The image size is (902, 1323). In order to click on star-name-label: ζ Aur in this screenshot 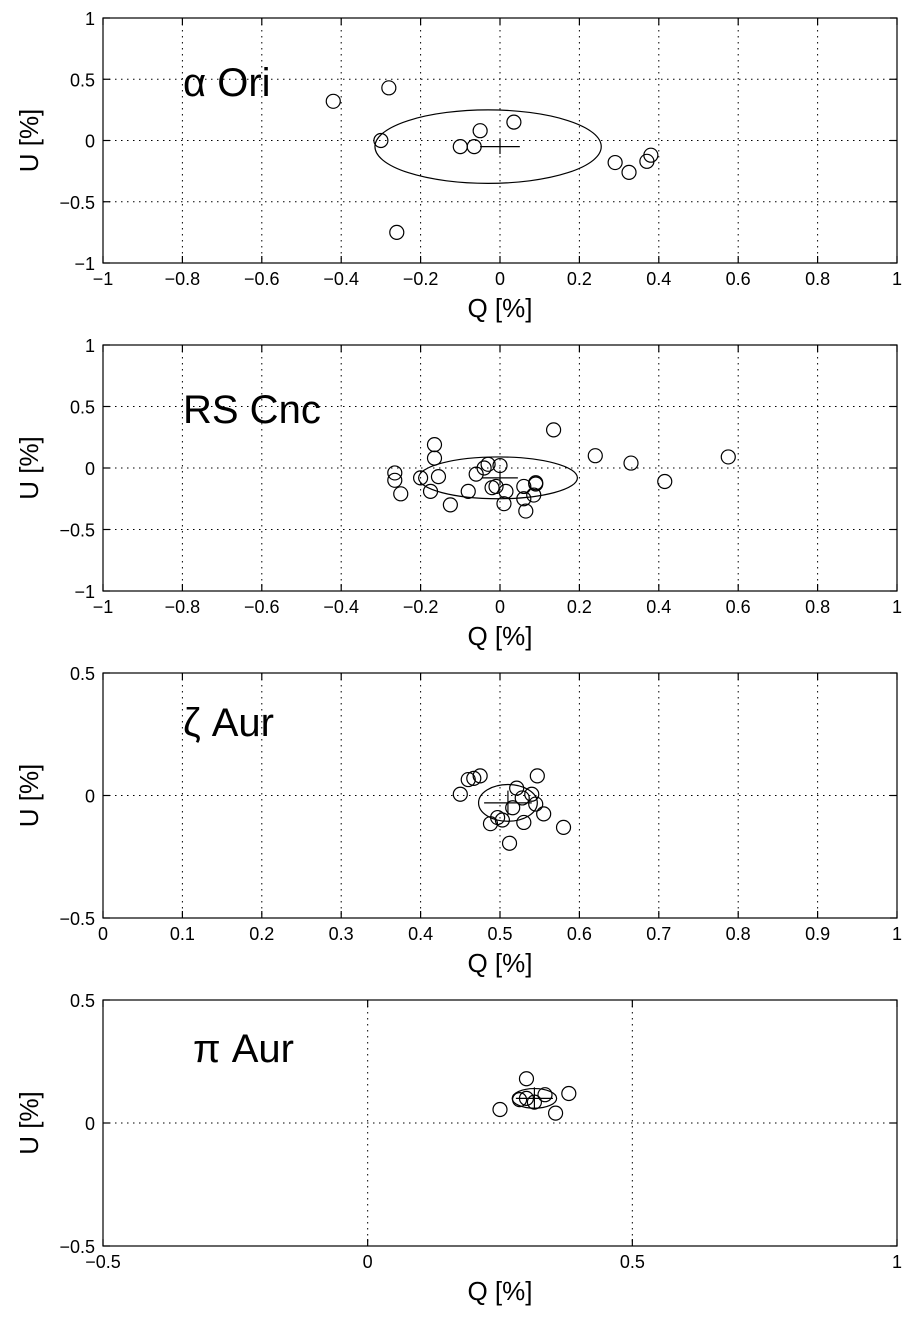, I will do `click(228, 723)`.